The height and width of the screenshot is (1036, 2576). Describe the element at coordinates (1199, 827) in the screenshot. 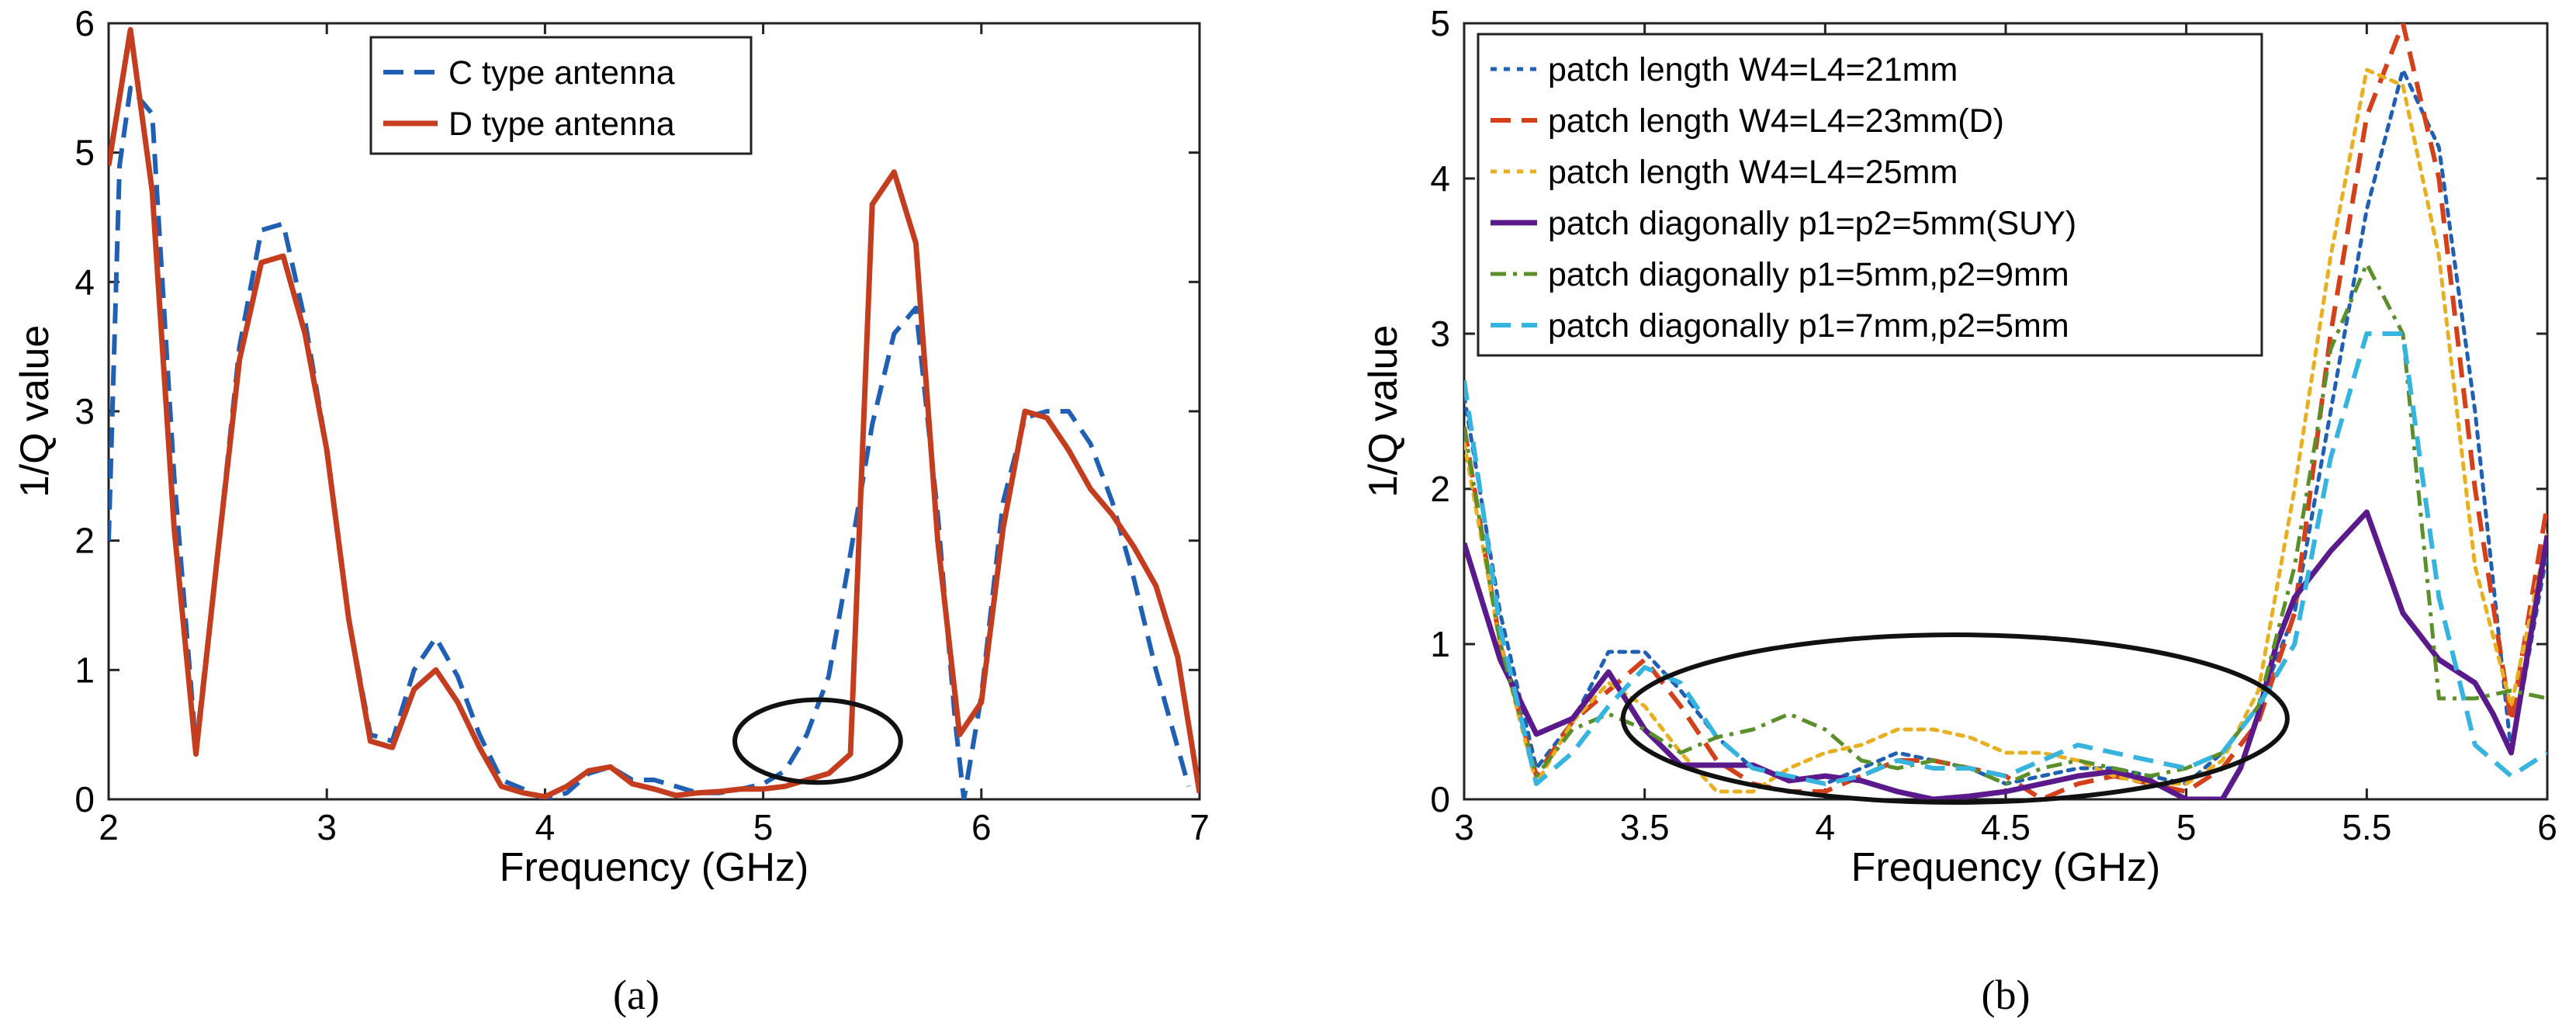

I see `x-tick-label: 7` at that location.